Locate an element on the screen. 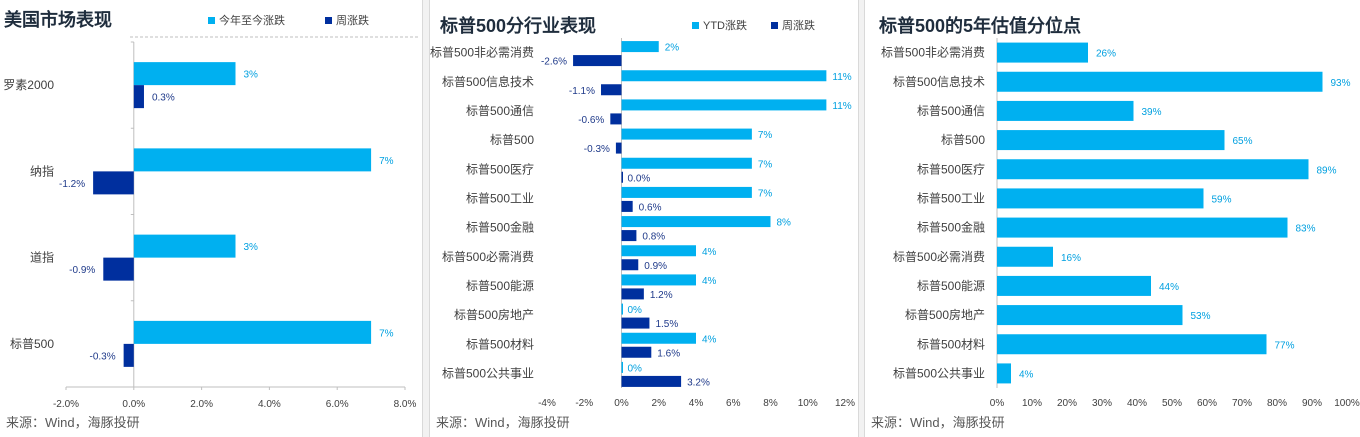 Image resolution: width=1360 pixels, height=437 pixels. data-label: 83% is located at coordinates (1306, 229).